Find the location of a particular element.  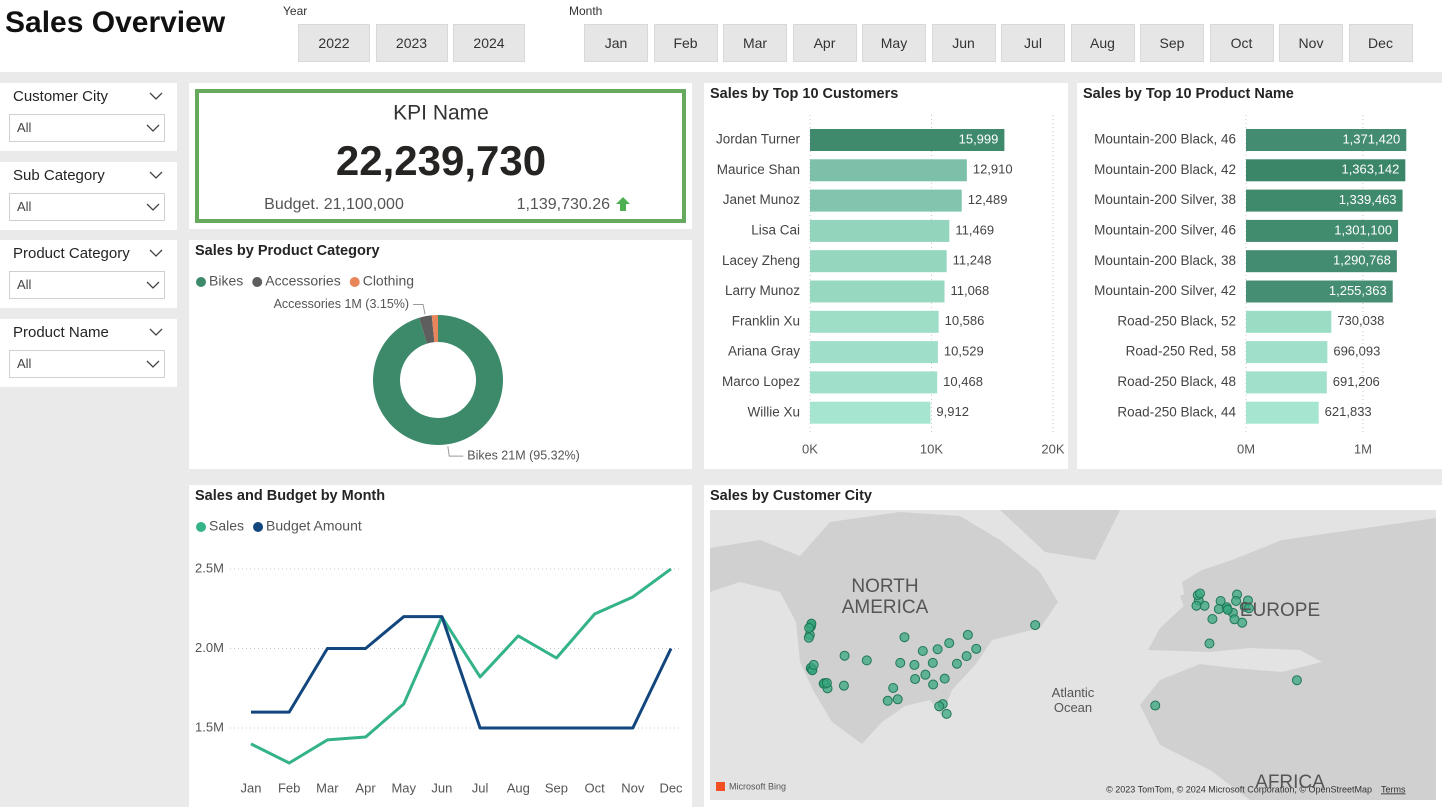

data-label: 11,068 is located at coordinates (969, 290).